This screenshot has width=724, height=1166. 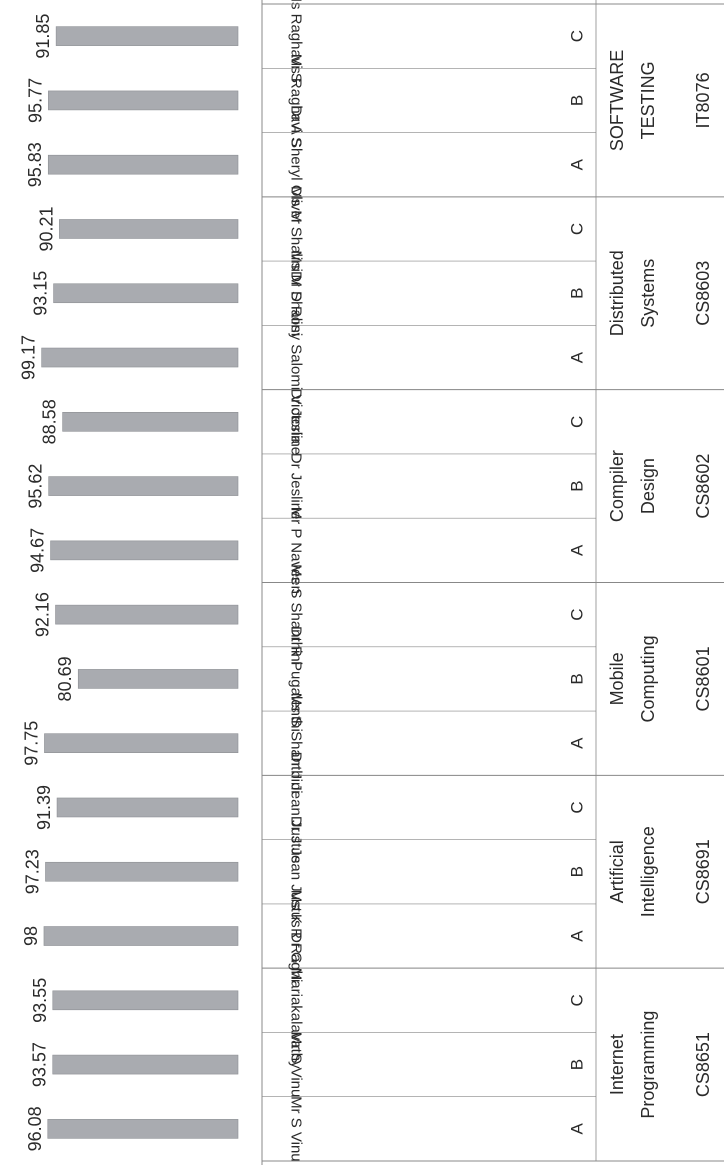 What do you see at coordinates (143, 486) in the screenshot?
I see `bar-cs8602-b` at bounding box center [143, 486].